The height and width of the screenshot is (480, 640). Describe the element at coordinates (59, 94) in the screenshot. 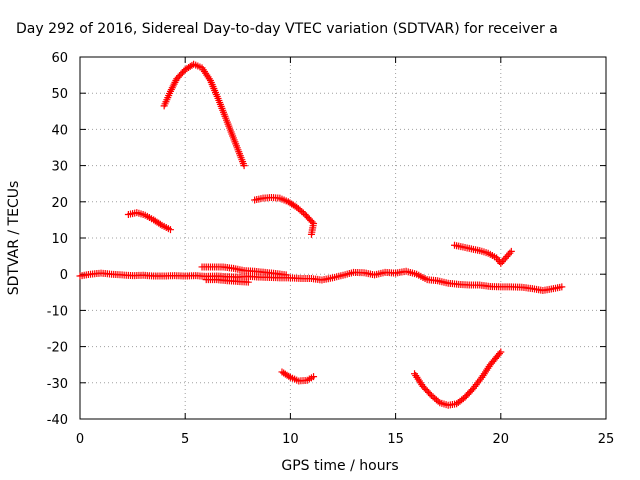

I see `y-tick-label: 50` at that location.